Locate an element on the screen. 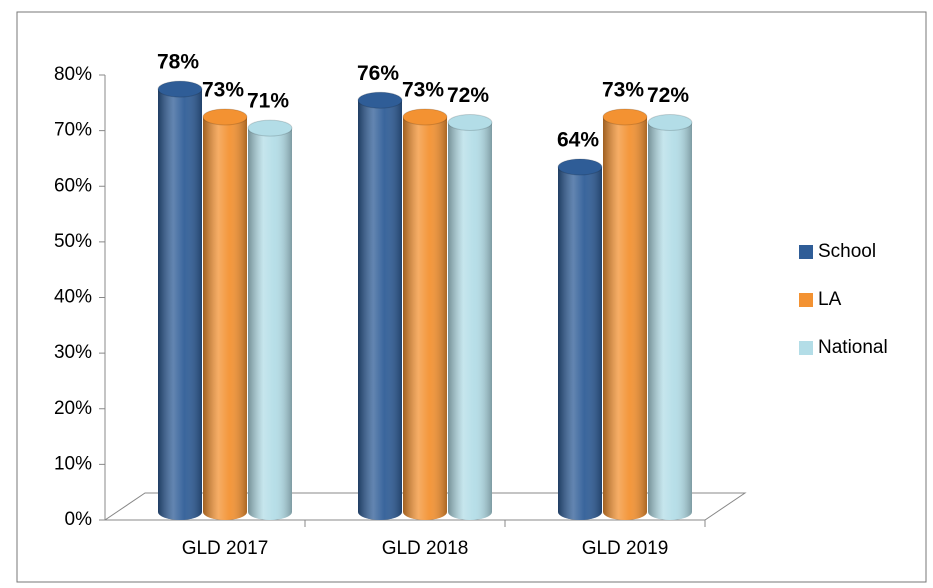  data-label: 78% is located at coordinates (178, 62).